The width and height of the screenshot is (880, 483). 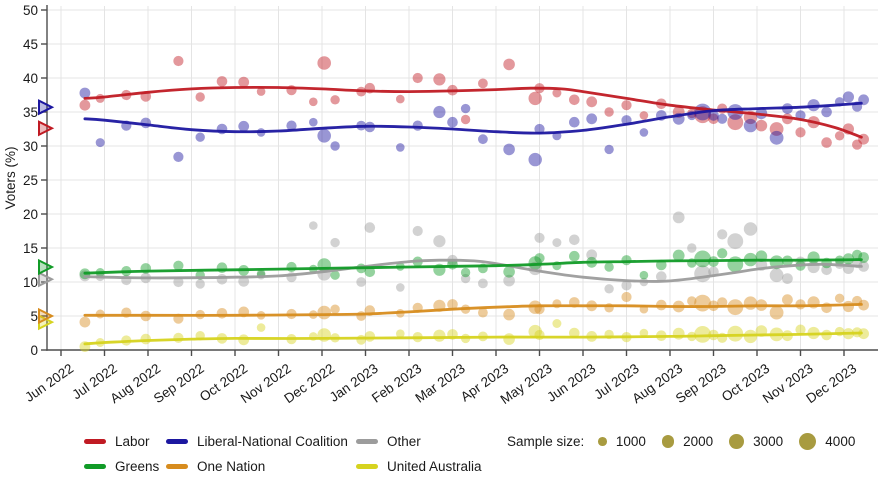 I want to click on y-tick-label: 25, so click(x=30, y=180).